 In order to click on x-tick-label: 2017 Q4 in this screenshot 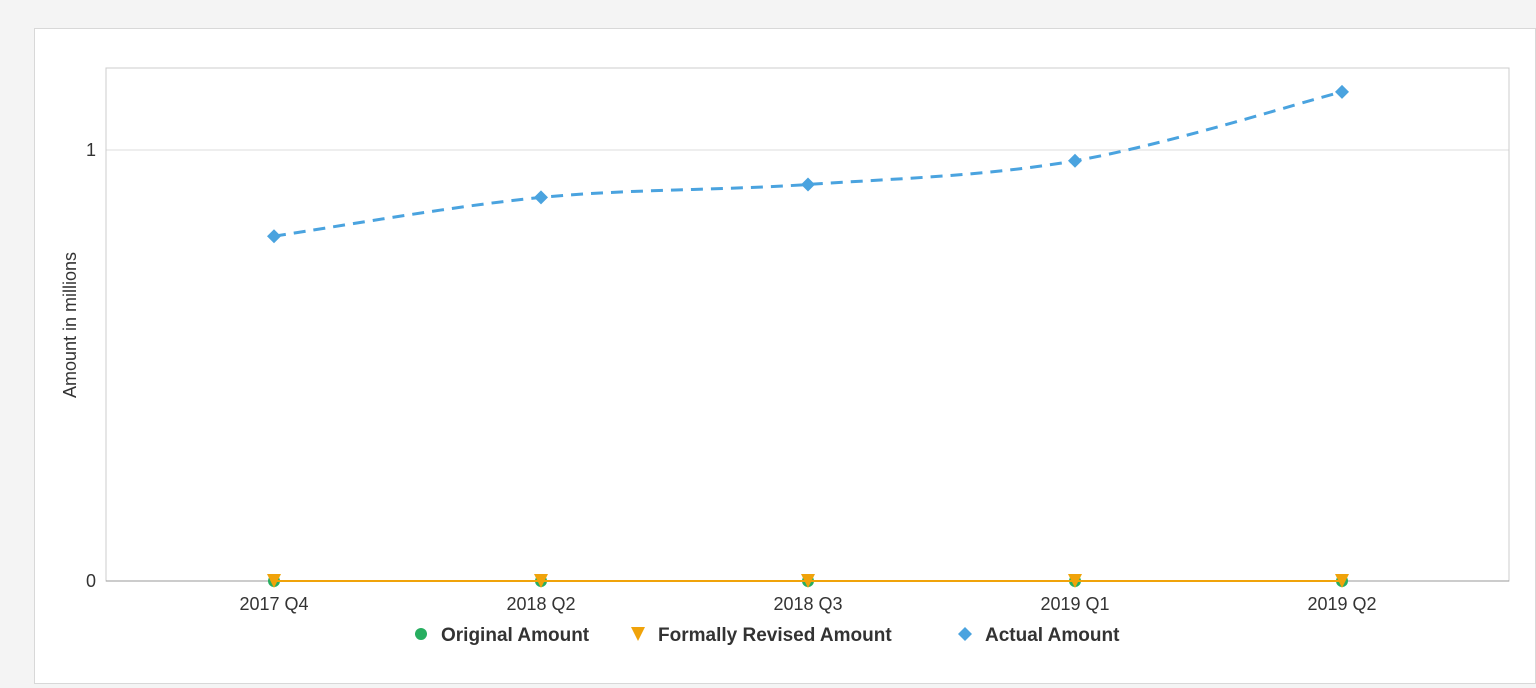, I will do `click(273, 604)`.